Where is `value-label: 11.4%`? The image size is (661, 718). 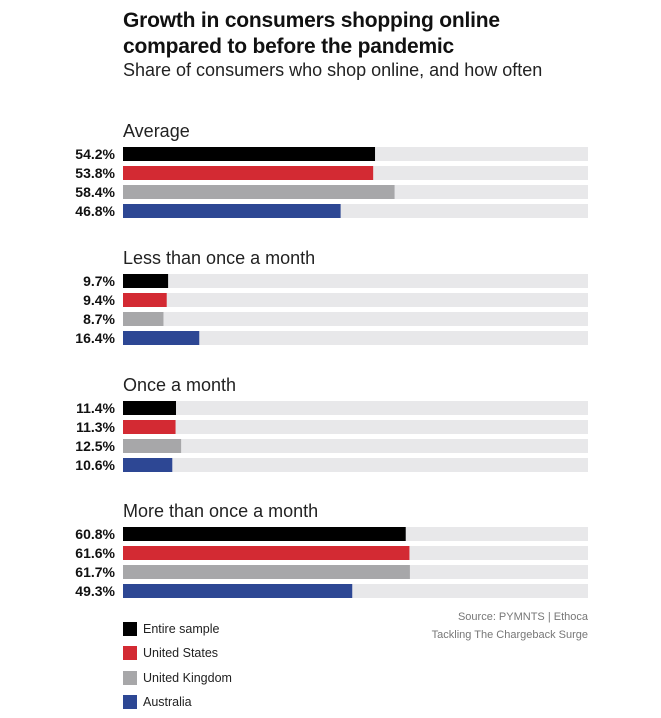
value-label: 11.4% is located at coordinates (95, 408).